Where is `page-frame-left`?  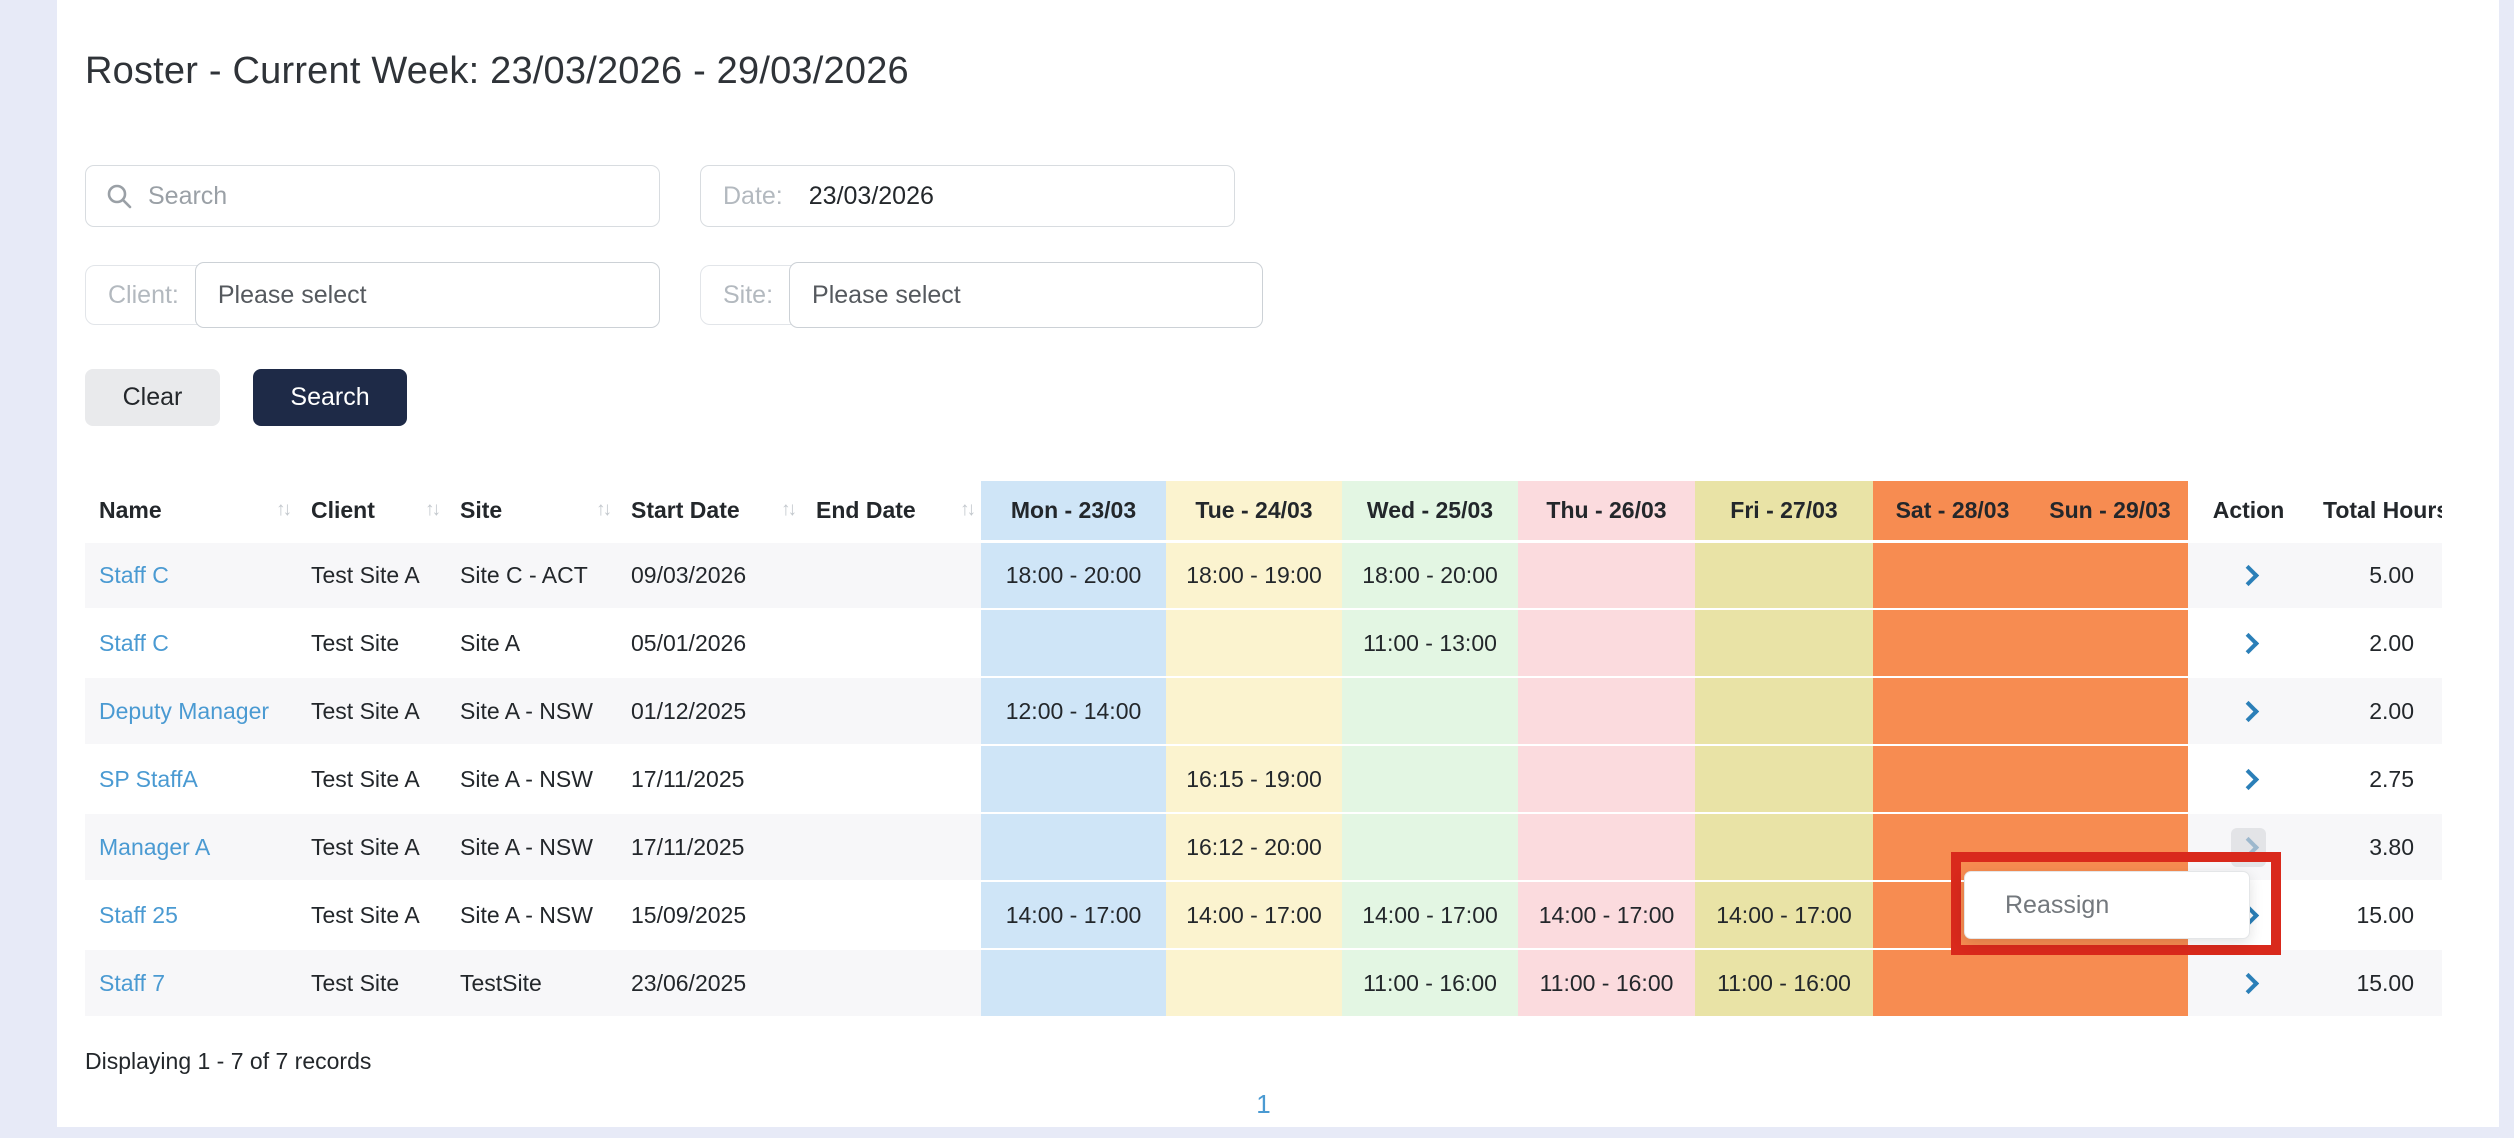
page-frame-left is located at coordinates (28, 569).